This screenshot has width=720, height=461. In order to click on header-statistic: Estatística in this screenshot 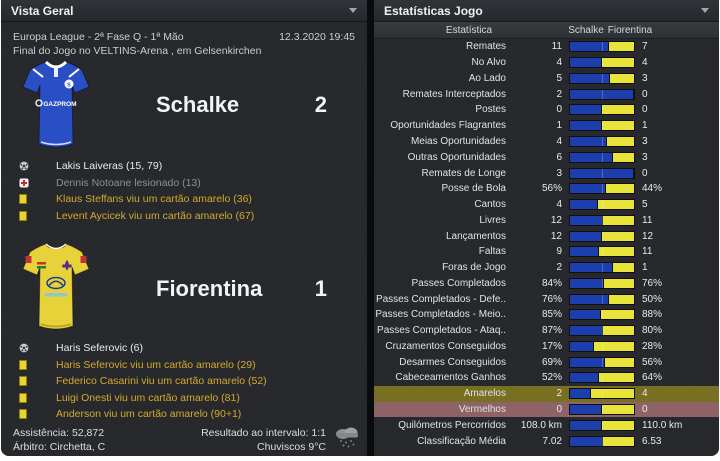, I will do `click(469, 30)`.